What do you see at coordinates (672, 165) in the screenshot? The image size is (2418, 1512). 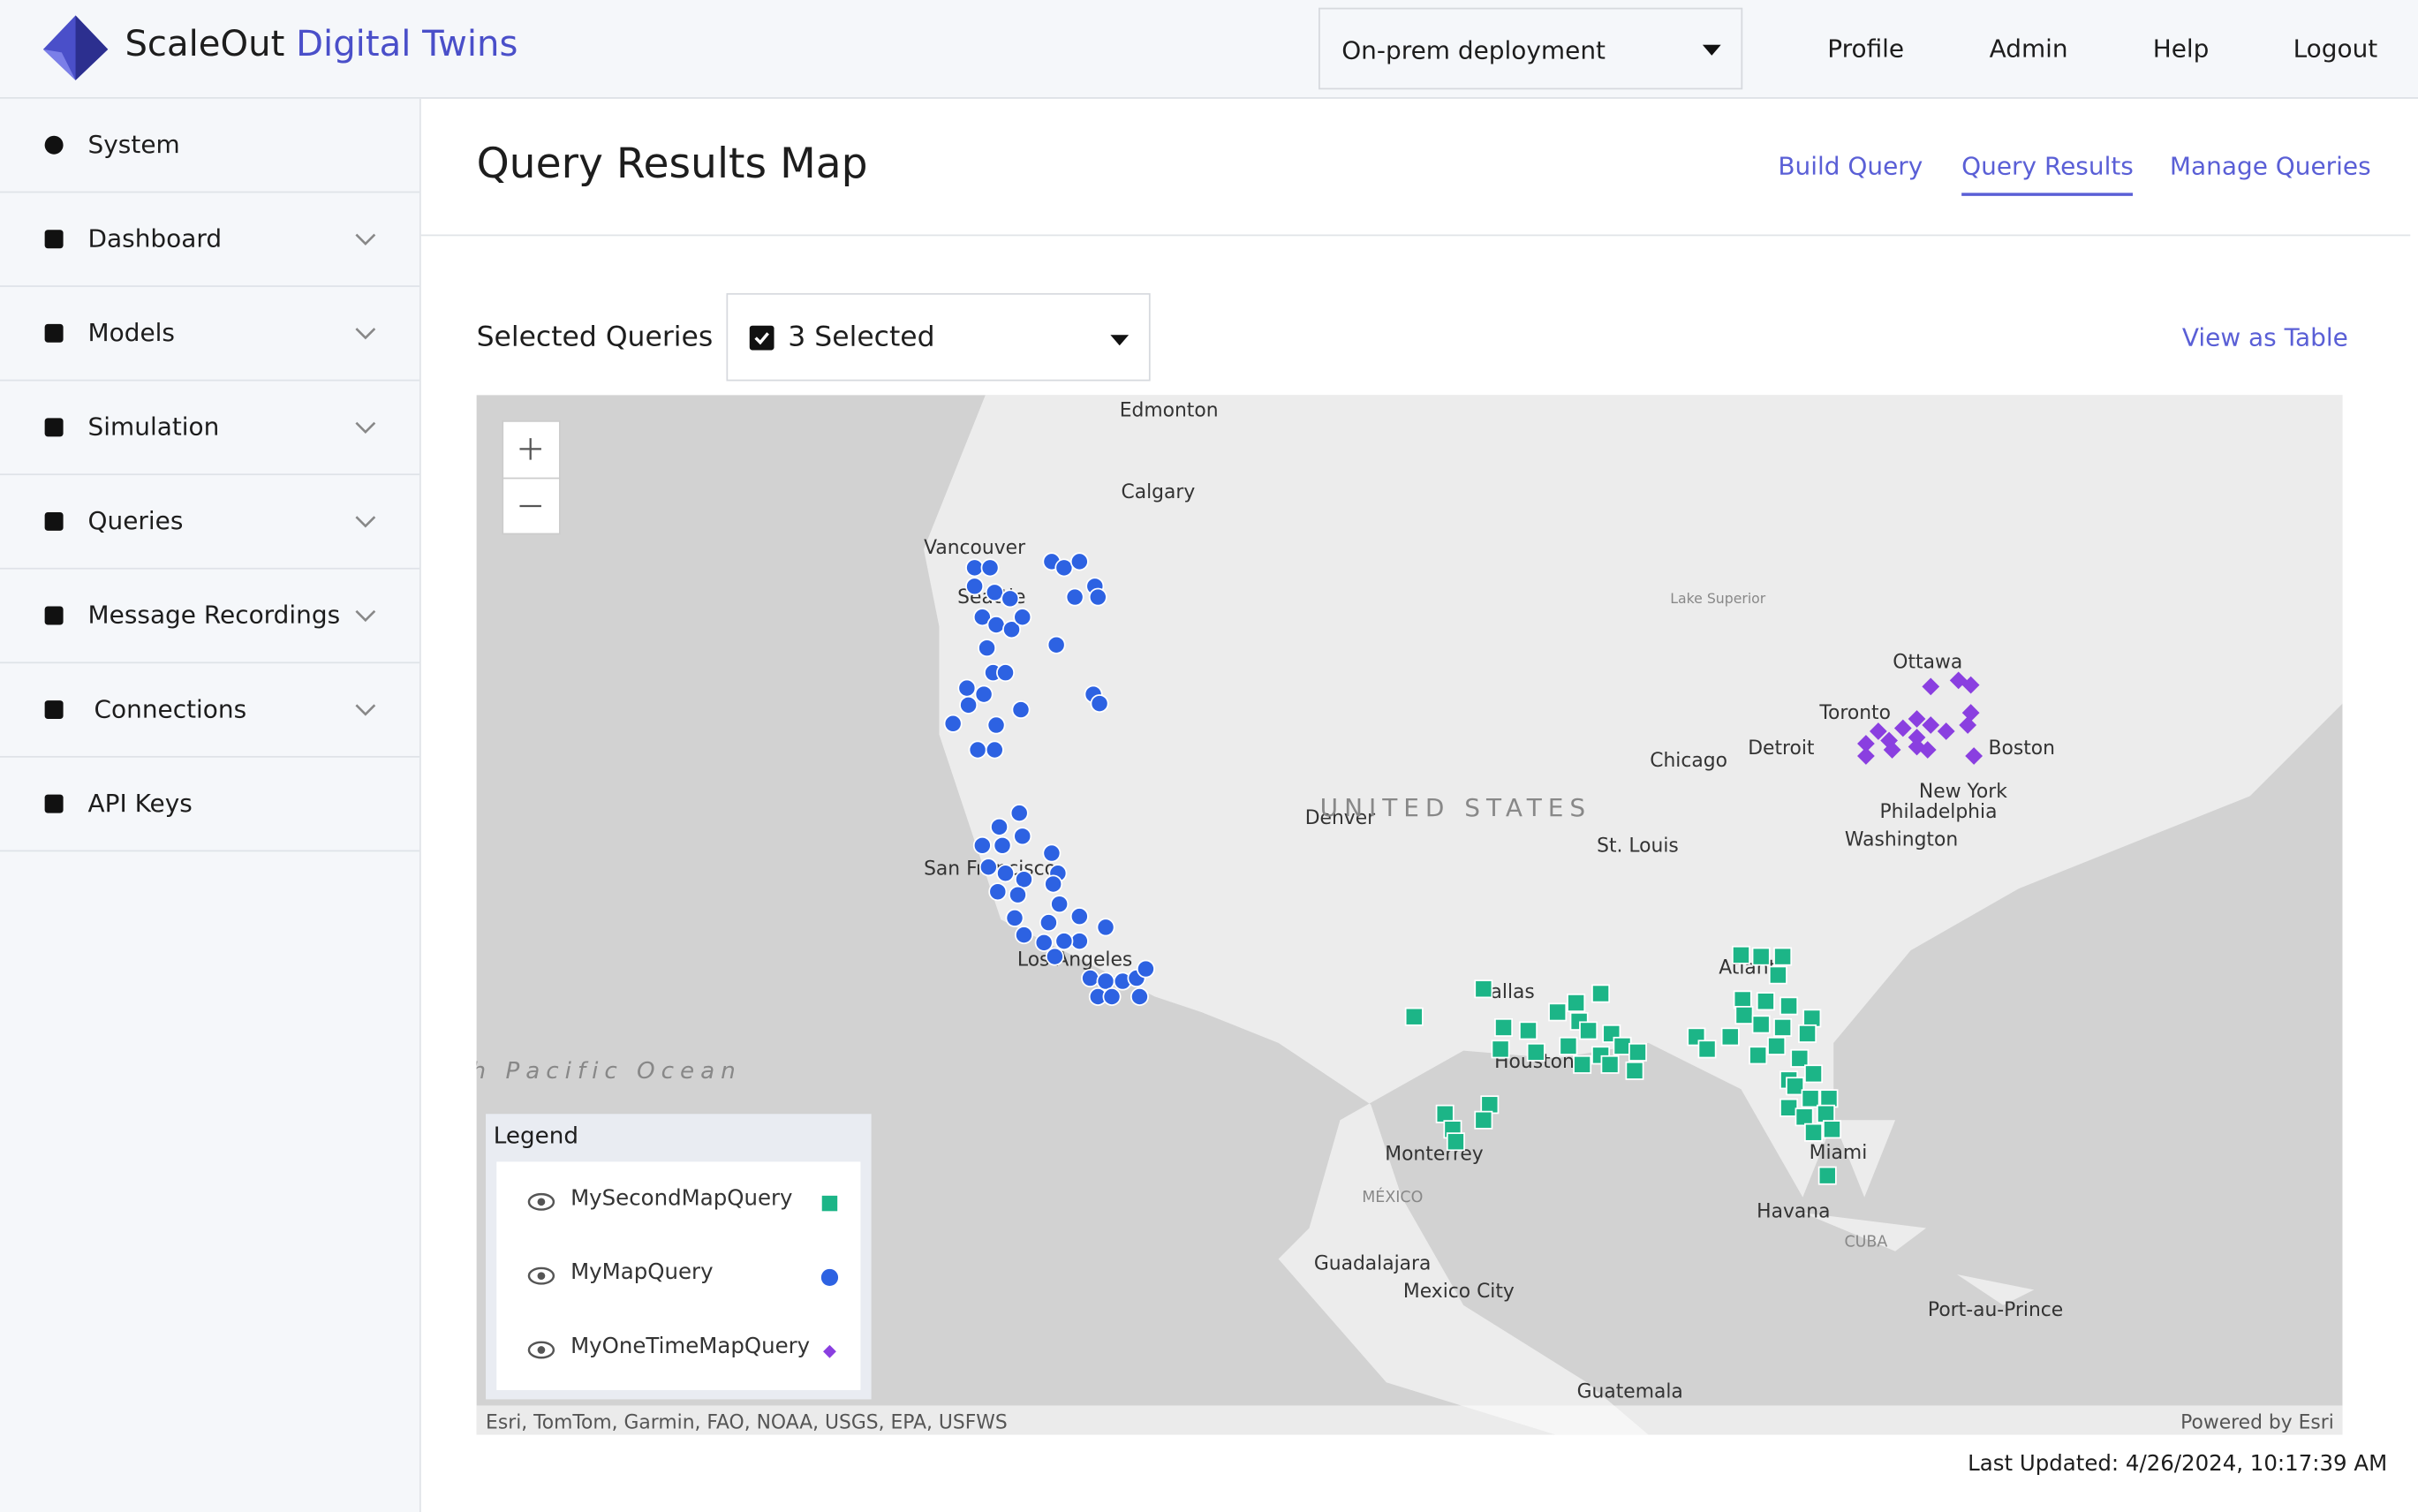 I see `page-title: Query Results Map` at bounding box center [672, 165].